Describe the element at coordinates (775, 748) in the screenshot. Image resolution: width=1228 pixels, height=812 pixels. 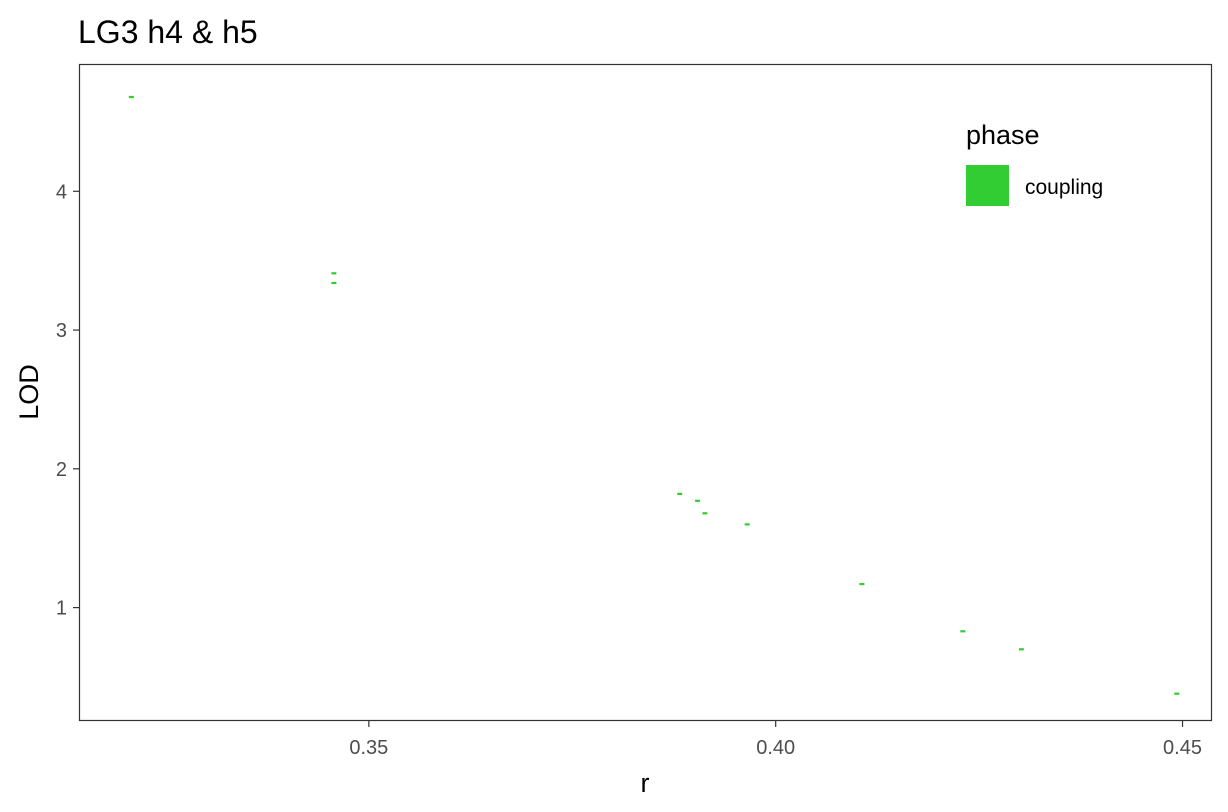
I see `x-tick-label: 0.40` at that location.